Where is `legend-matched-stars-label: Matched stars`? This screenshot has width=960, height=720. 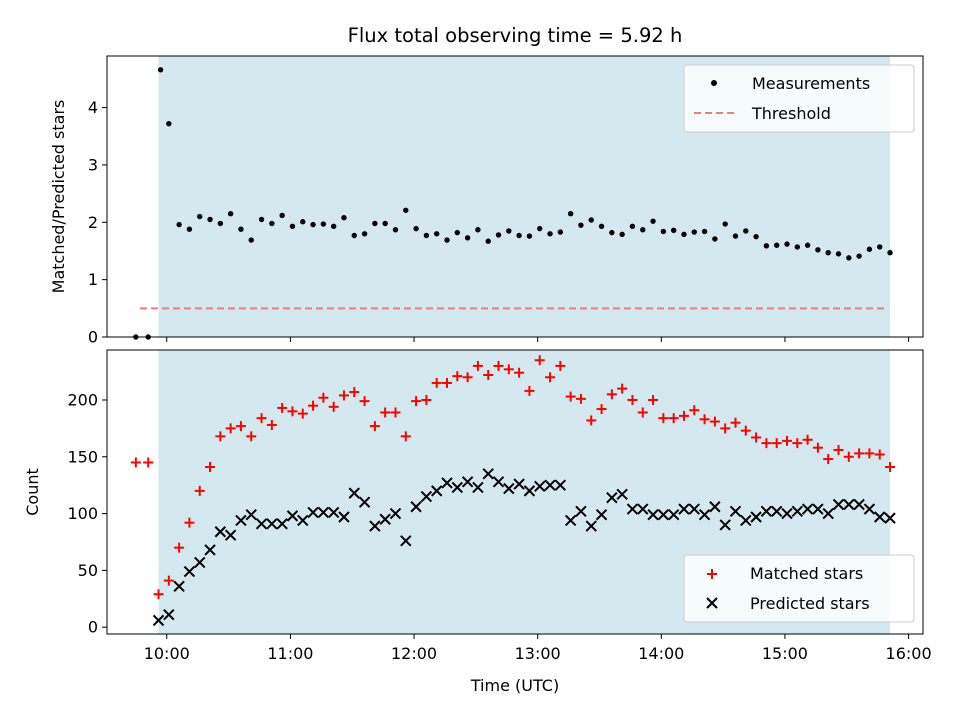
legend-matched-stars-label: Matched stars is located at coordinates (806, 573).